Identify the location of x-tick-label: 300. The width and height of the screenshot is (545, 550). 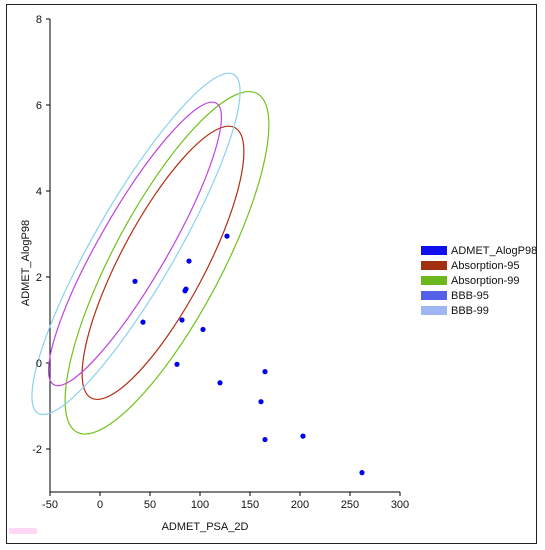
(400, 505).